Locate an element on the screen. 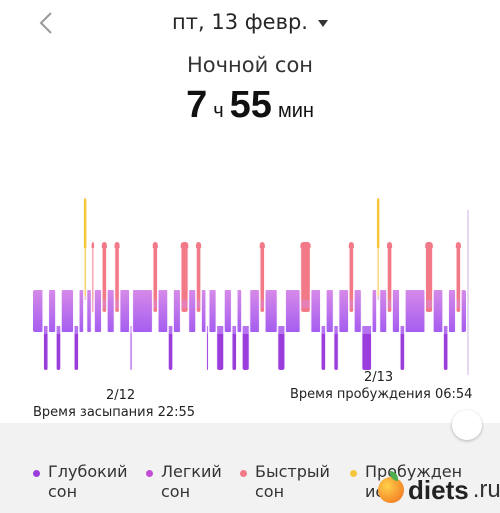 This screenshot has height=513, width=500. watermark-tld: .ru is located at coordinates (486, 489).